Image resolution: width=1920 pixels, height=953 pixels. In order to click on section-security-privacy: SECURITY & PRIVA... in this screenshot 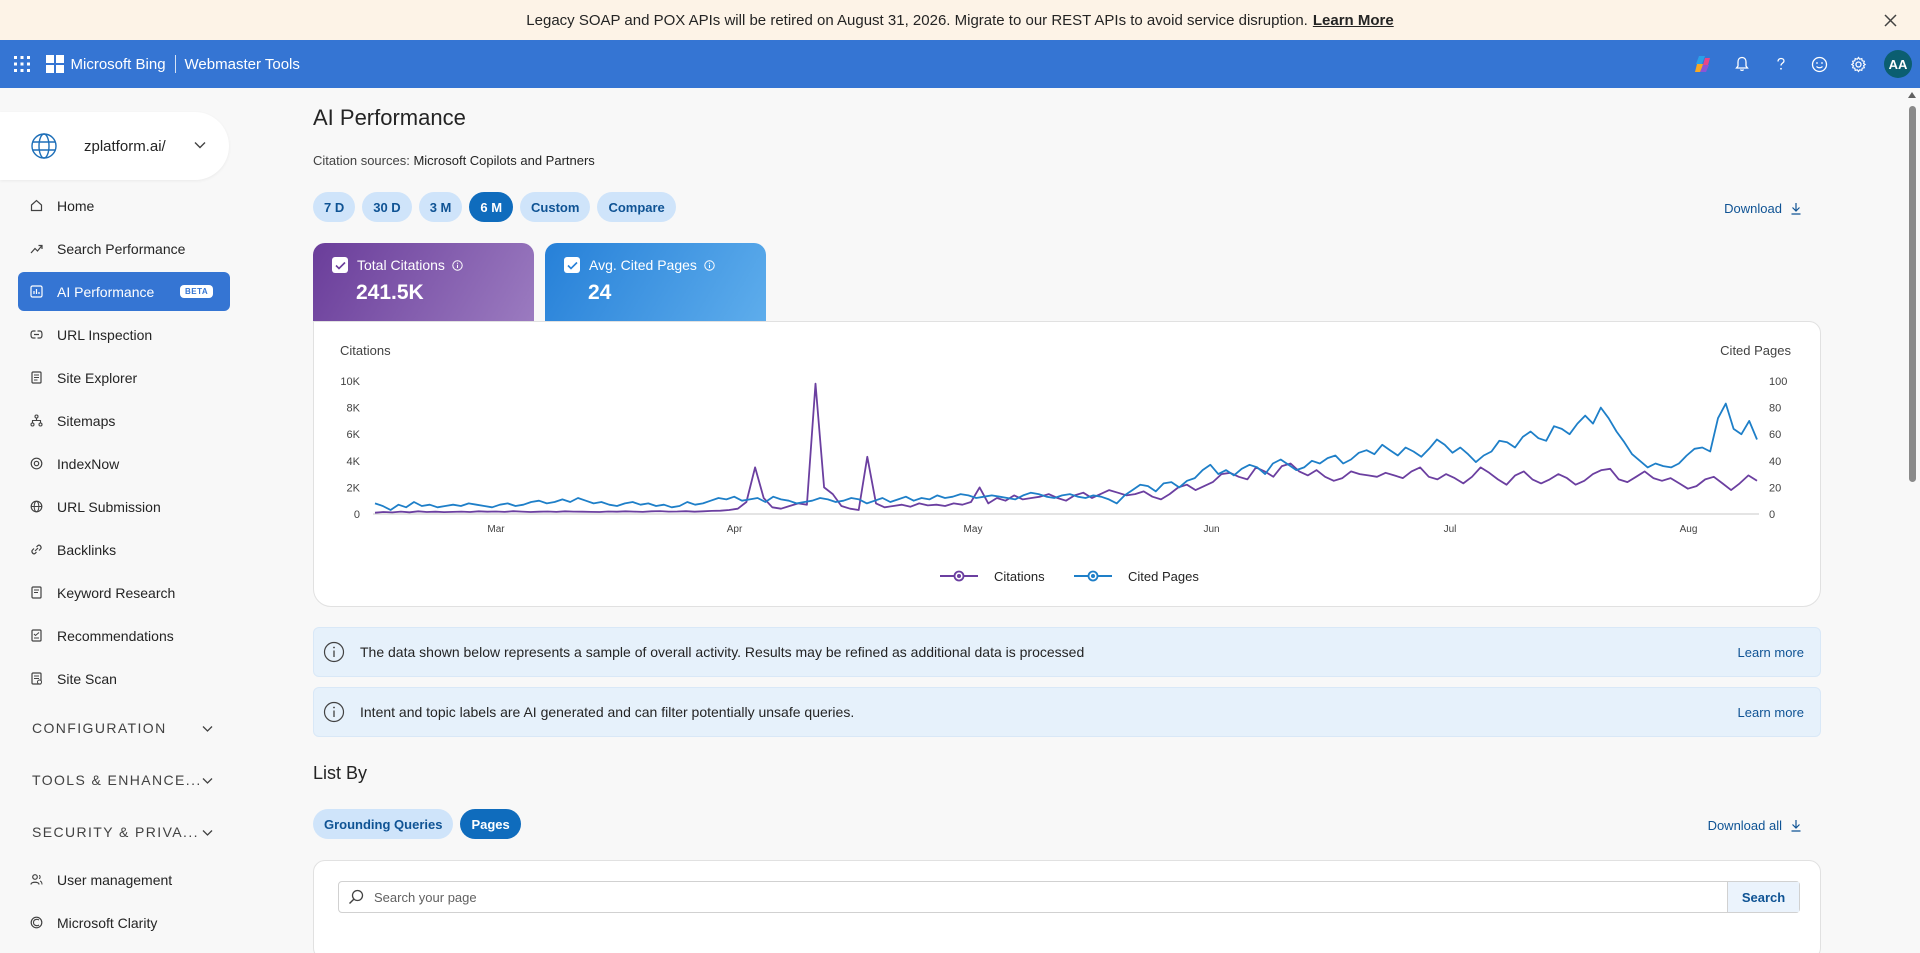, I will do `click(124, 832)`.